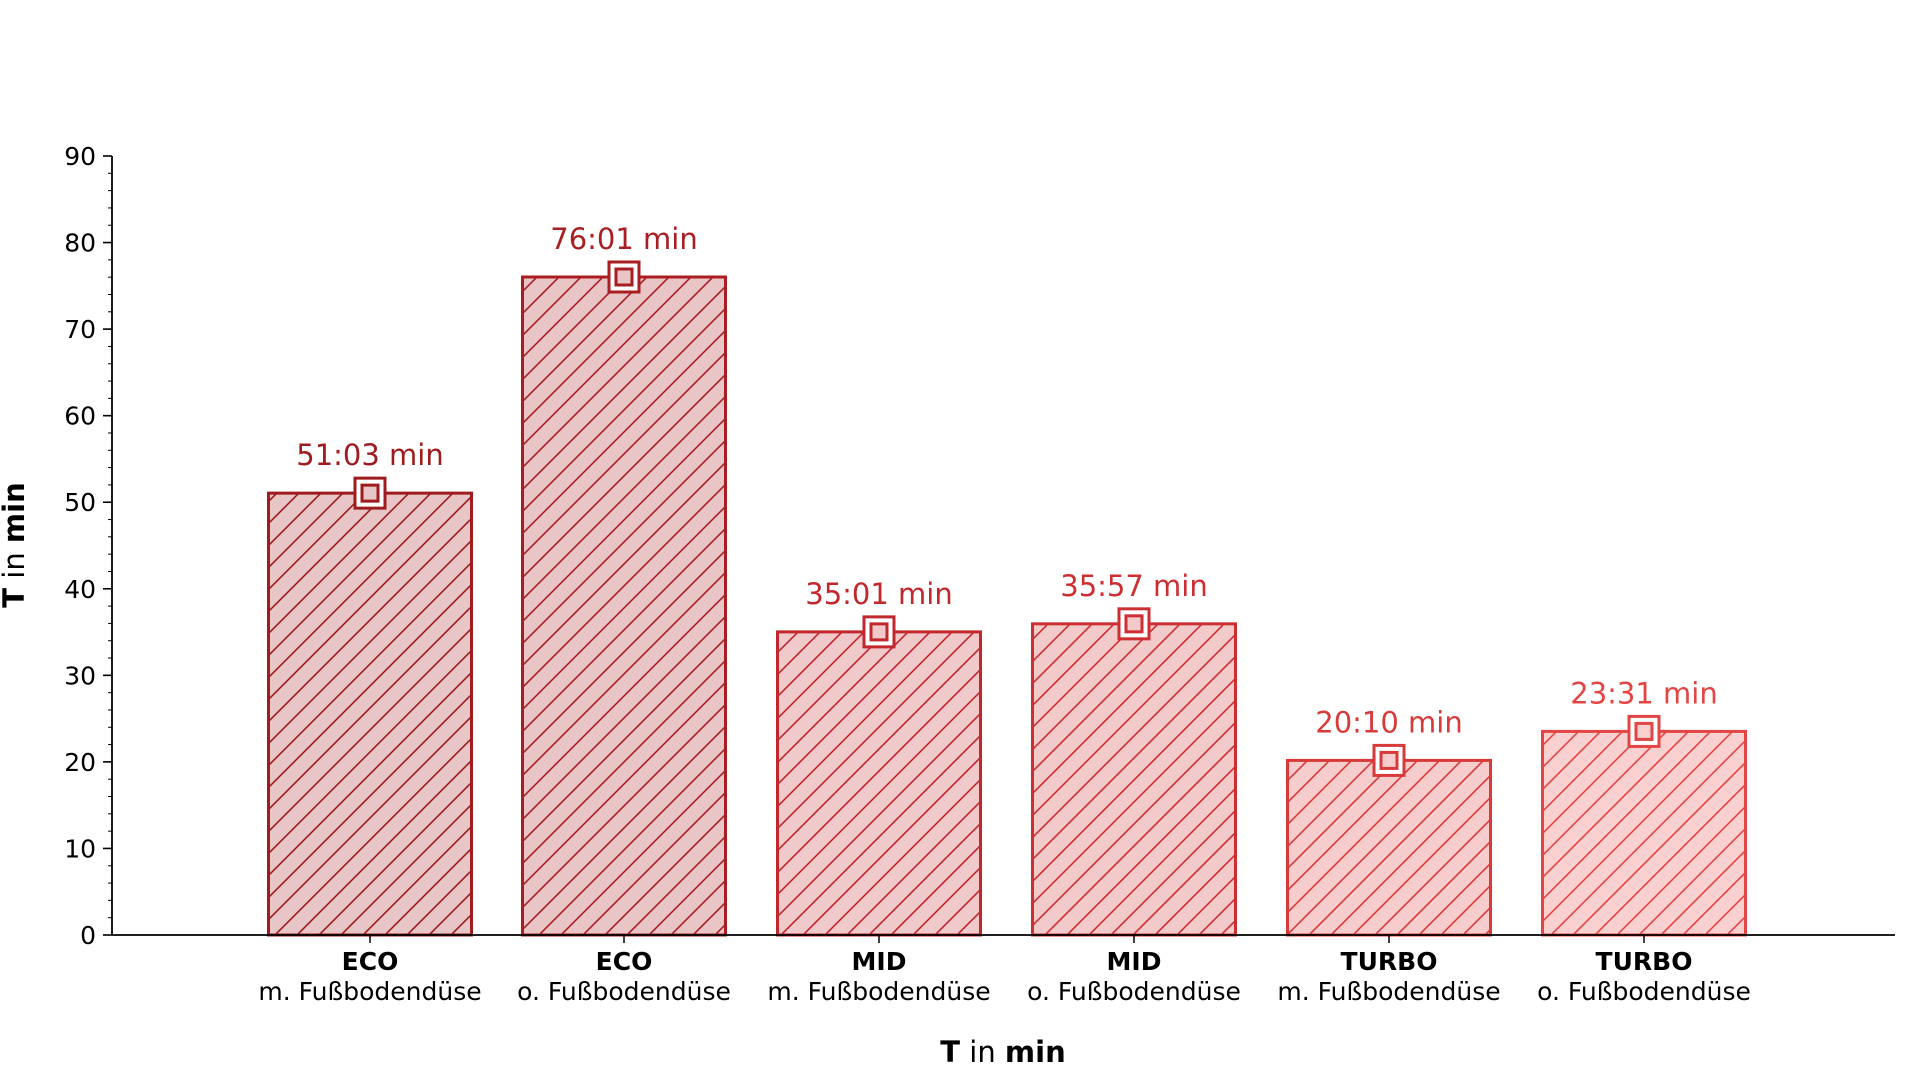 This screenshot has height=1084, width=1920. I want to click on category-mode-label-2: ECO, so click(624, 961).